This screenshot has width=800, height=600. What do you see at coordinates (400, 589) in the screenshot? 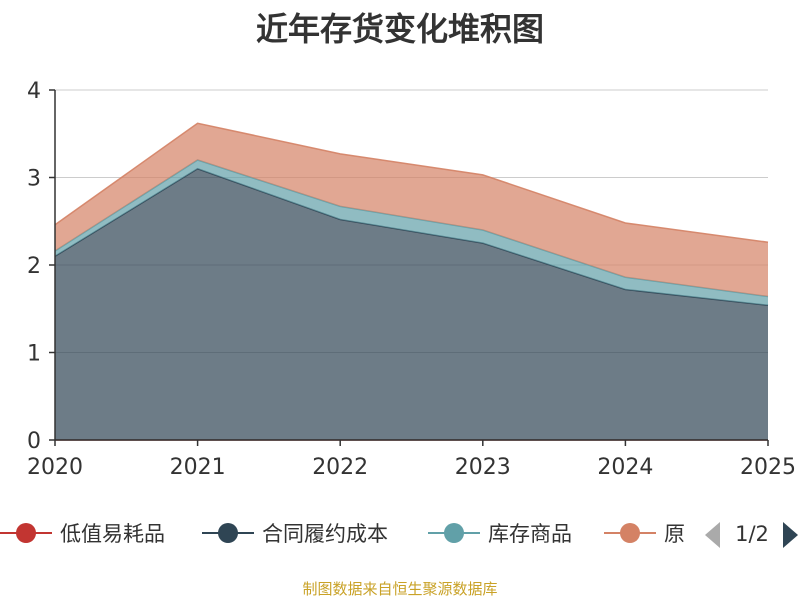
I see `data-source-note: 制图数据来自恒生聚源数据库` at bounding box center [400, 589].